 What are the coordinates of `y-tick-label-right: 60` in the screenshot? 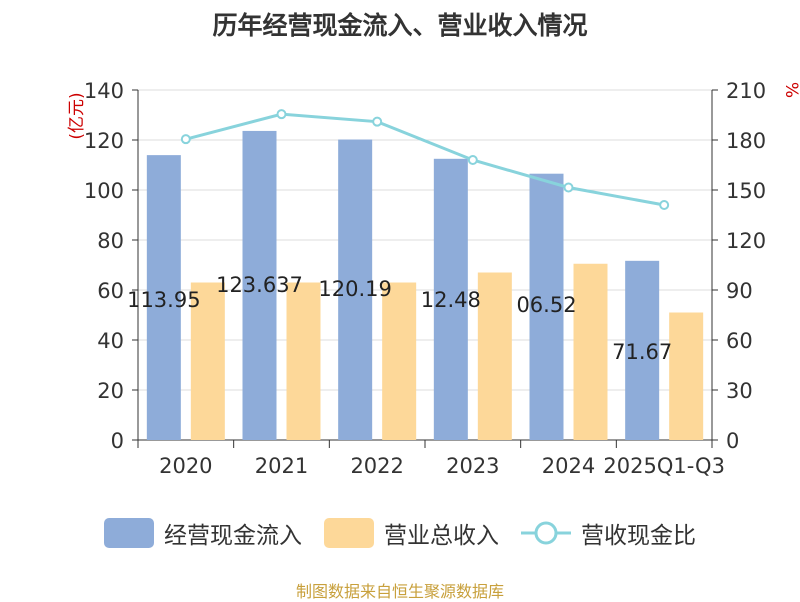 It's located at (739, 341).